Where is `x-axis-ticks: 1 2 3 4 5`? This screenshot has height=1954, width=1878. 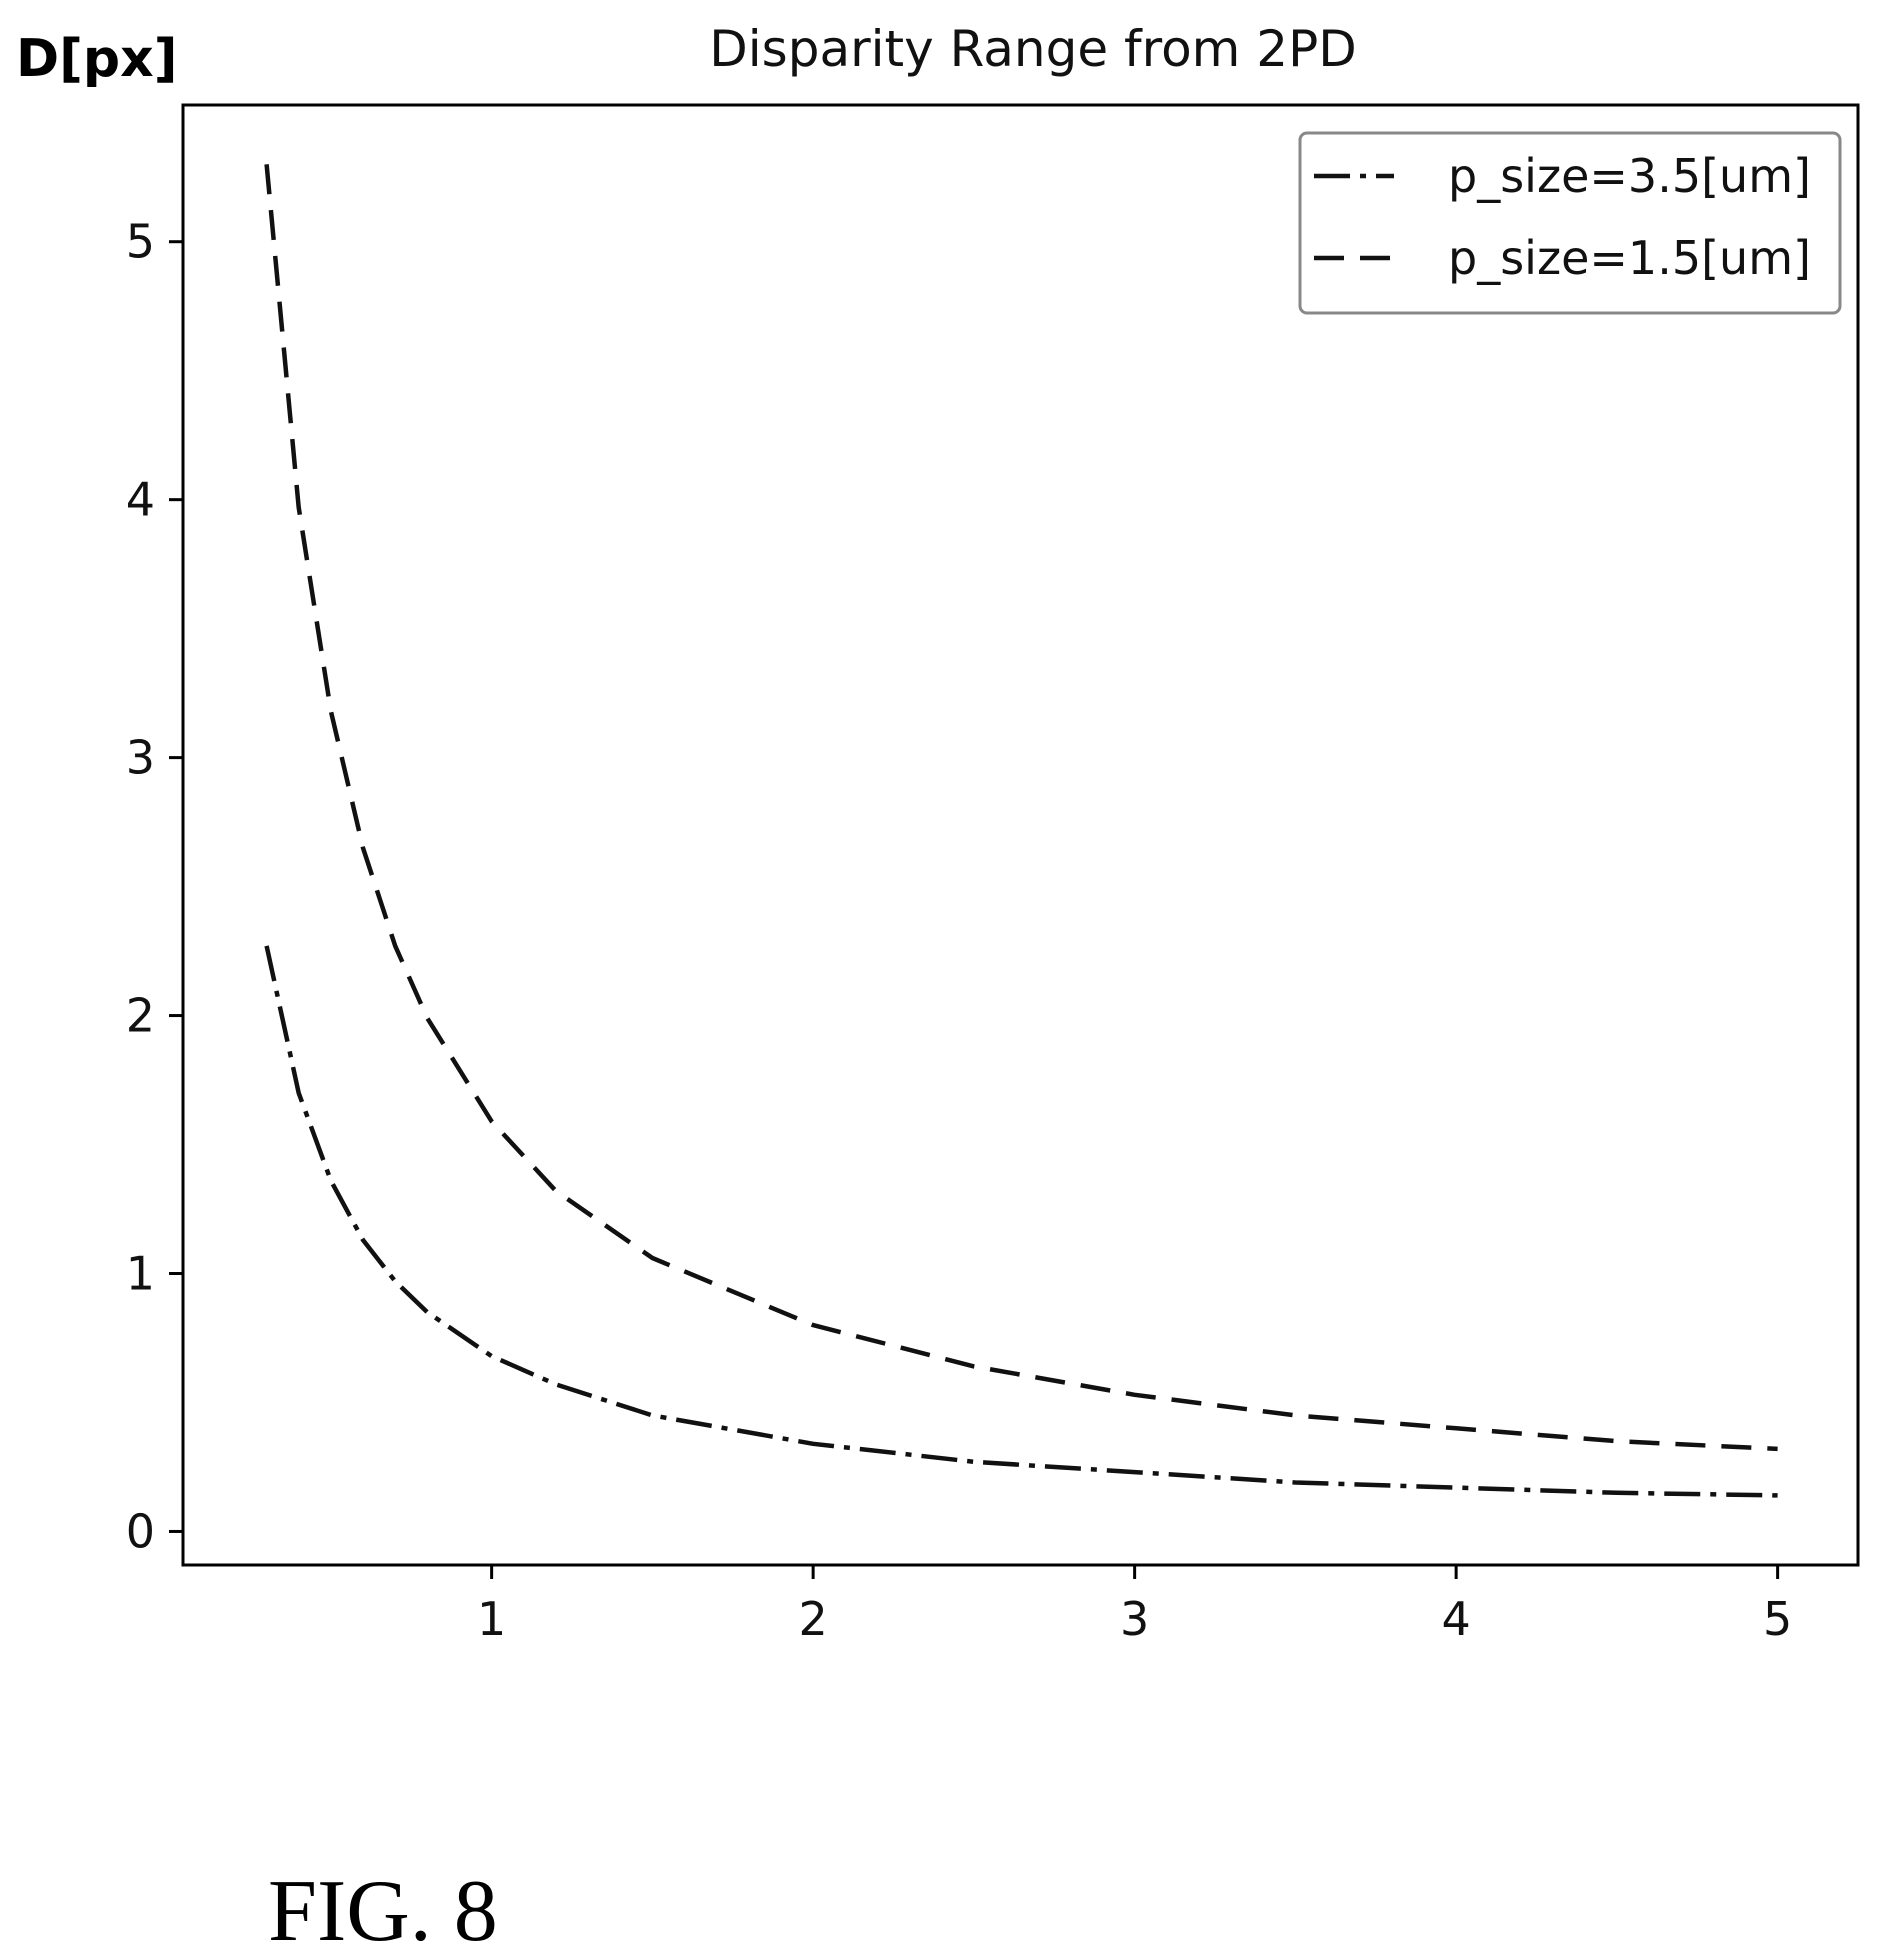
x-axis-ticks: 1 2 3 4 5 is located at coordinates (1134, 1605).